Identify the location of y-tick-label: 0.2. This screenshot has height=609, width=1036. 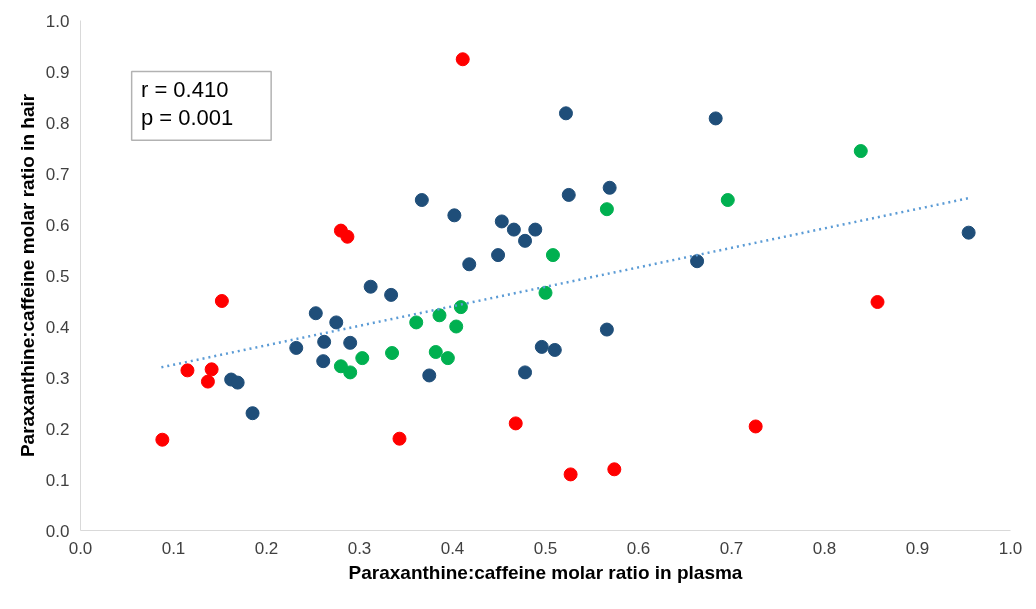
(57, 429).